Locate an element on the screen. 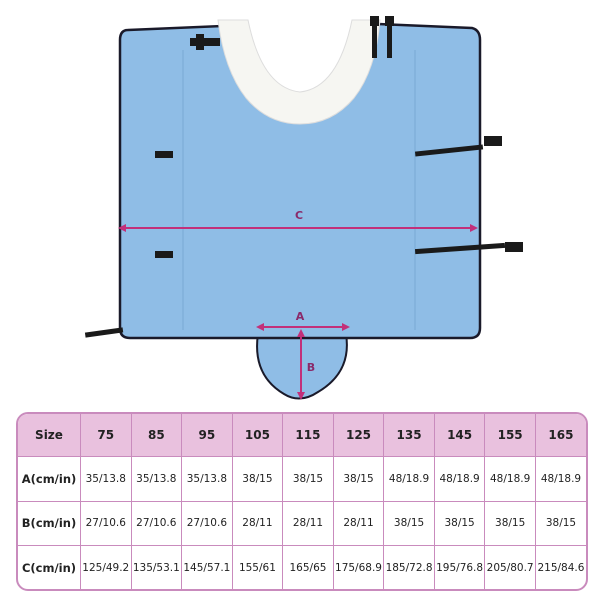  size-column-header: 115 is located at coordinates (308, 435).